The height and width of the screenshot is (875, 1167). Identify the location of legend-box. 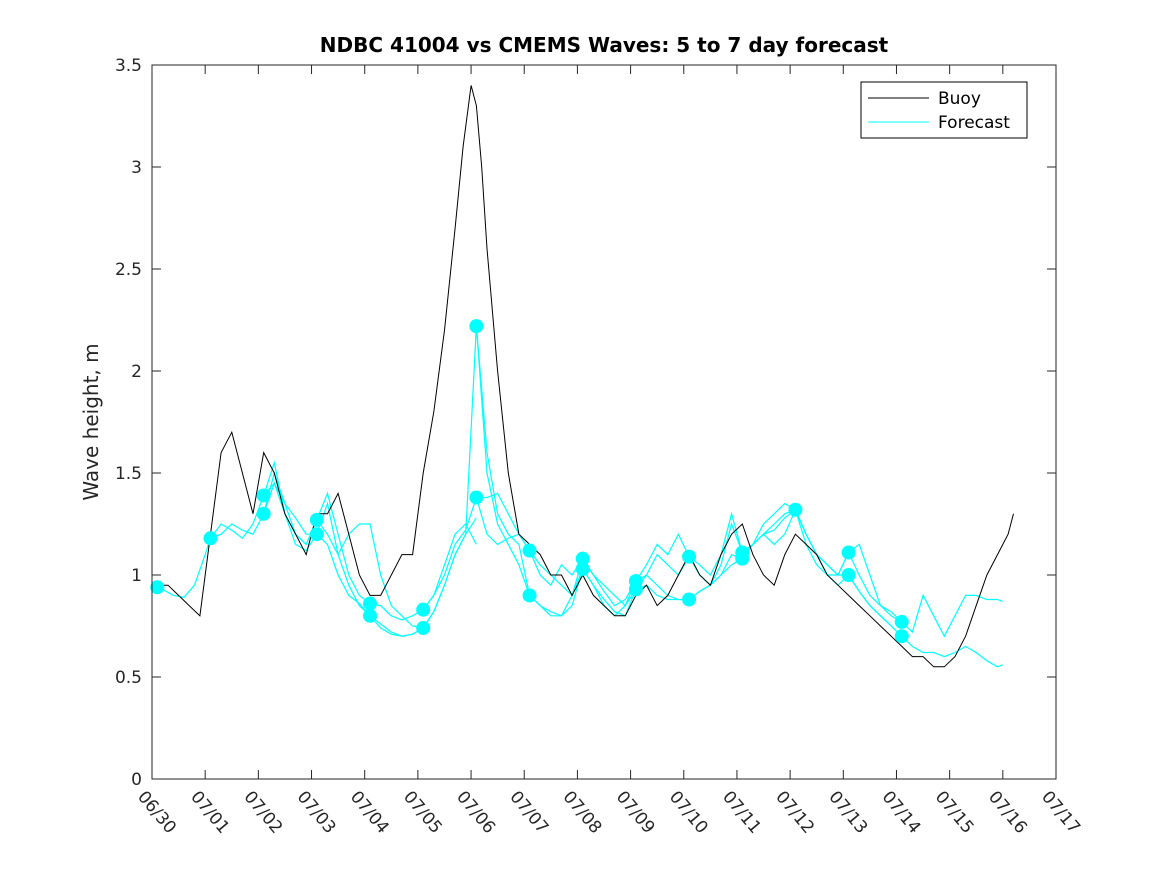
(944, 110).